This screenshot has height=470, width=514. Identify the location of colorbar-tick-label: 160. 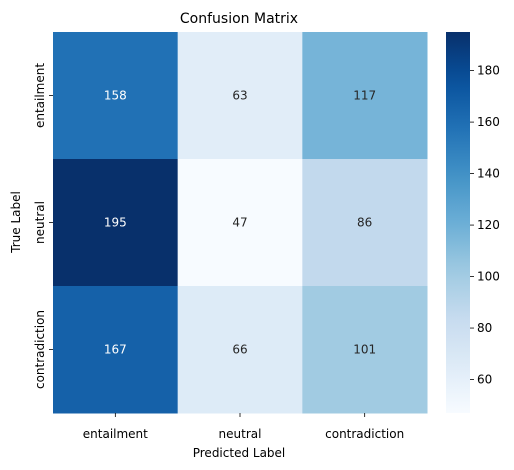
(488, 122).